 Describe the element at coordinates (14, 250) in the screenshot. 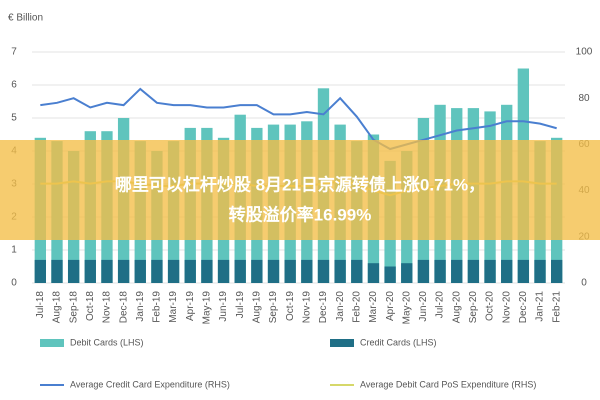

I see `y-tick-label: 1` at that location.